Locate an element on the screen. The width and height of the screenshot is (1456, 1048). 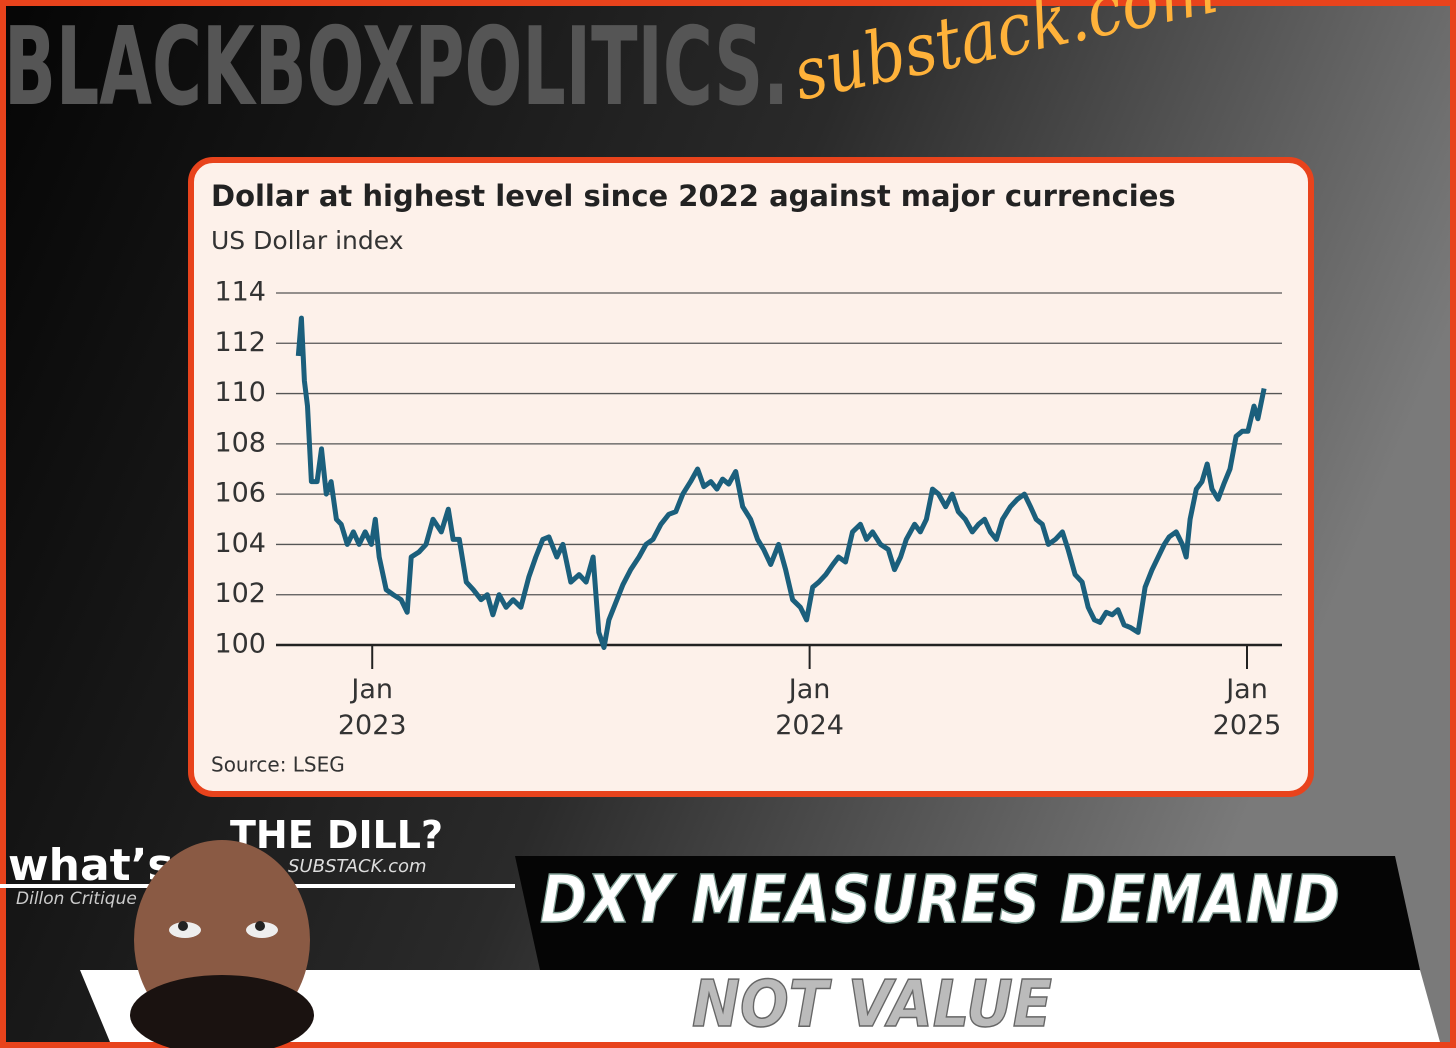
headline-line2: NOT VALUE is located at coordinates (872, 1005).